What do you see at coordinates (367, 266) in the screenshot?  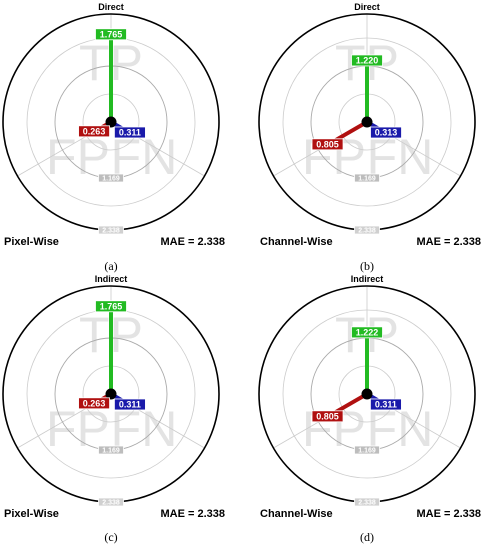 I see `panel-caption: (b)` at bounding box center [367, 266].